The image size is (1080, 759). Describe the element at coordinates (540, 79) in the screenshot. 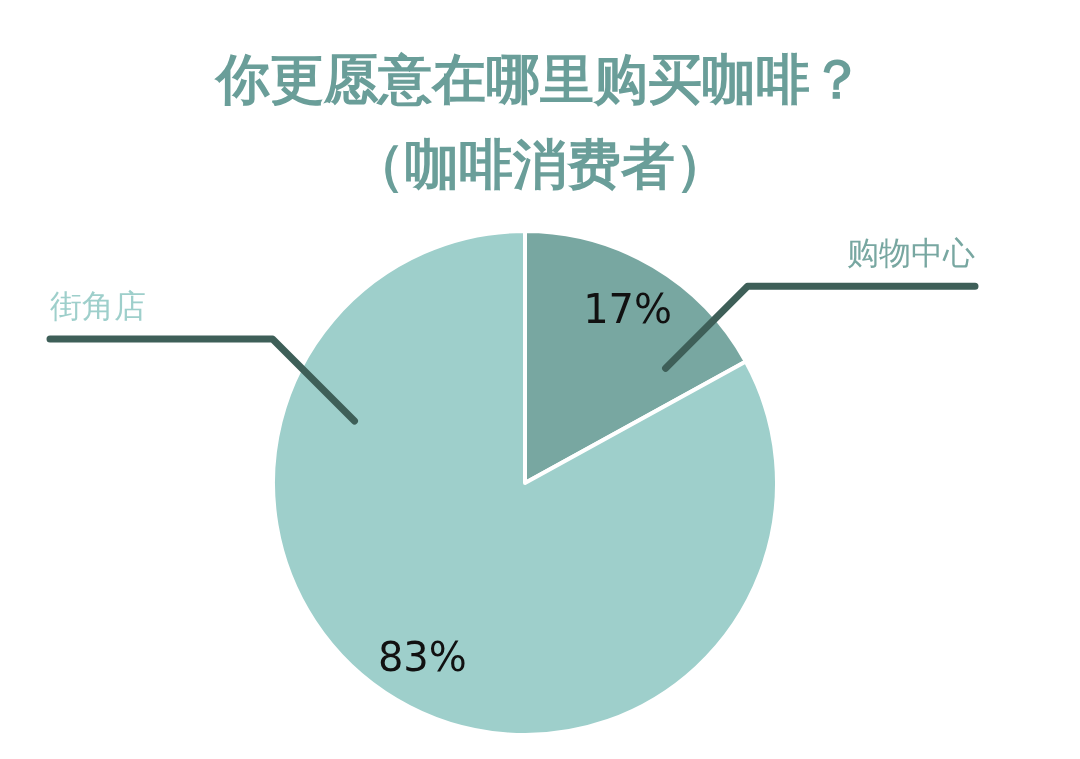

I see `title: 你更愿意在哪里购买咖啡？` at that location.